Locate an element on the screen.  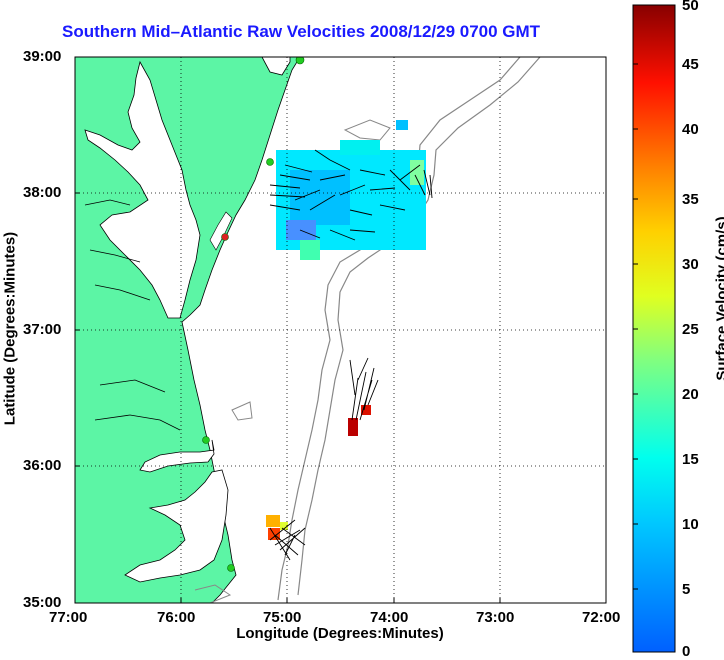
colorbar-tick-label: 10 is located at coordinates (690, 524).